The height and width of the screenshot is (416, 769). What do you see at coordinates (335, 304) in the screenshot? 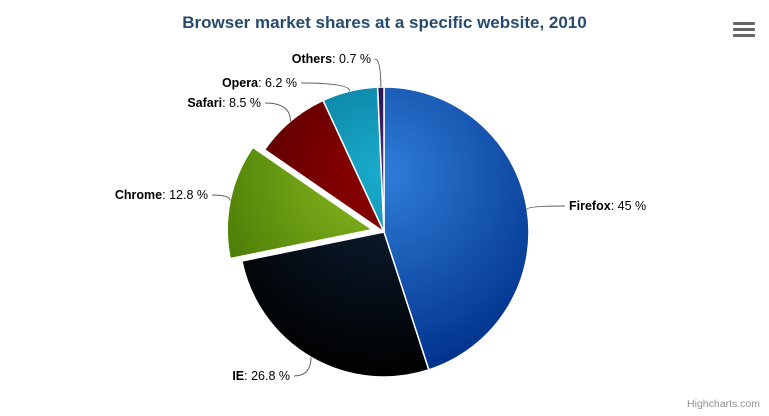
I see `pie-slice-ie` at bounding box center [335, 304].